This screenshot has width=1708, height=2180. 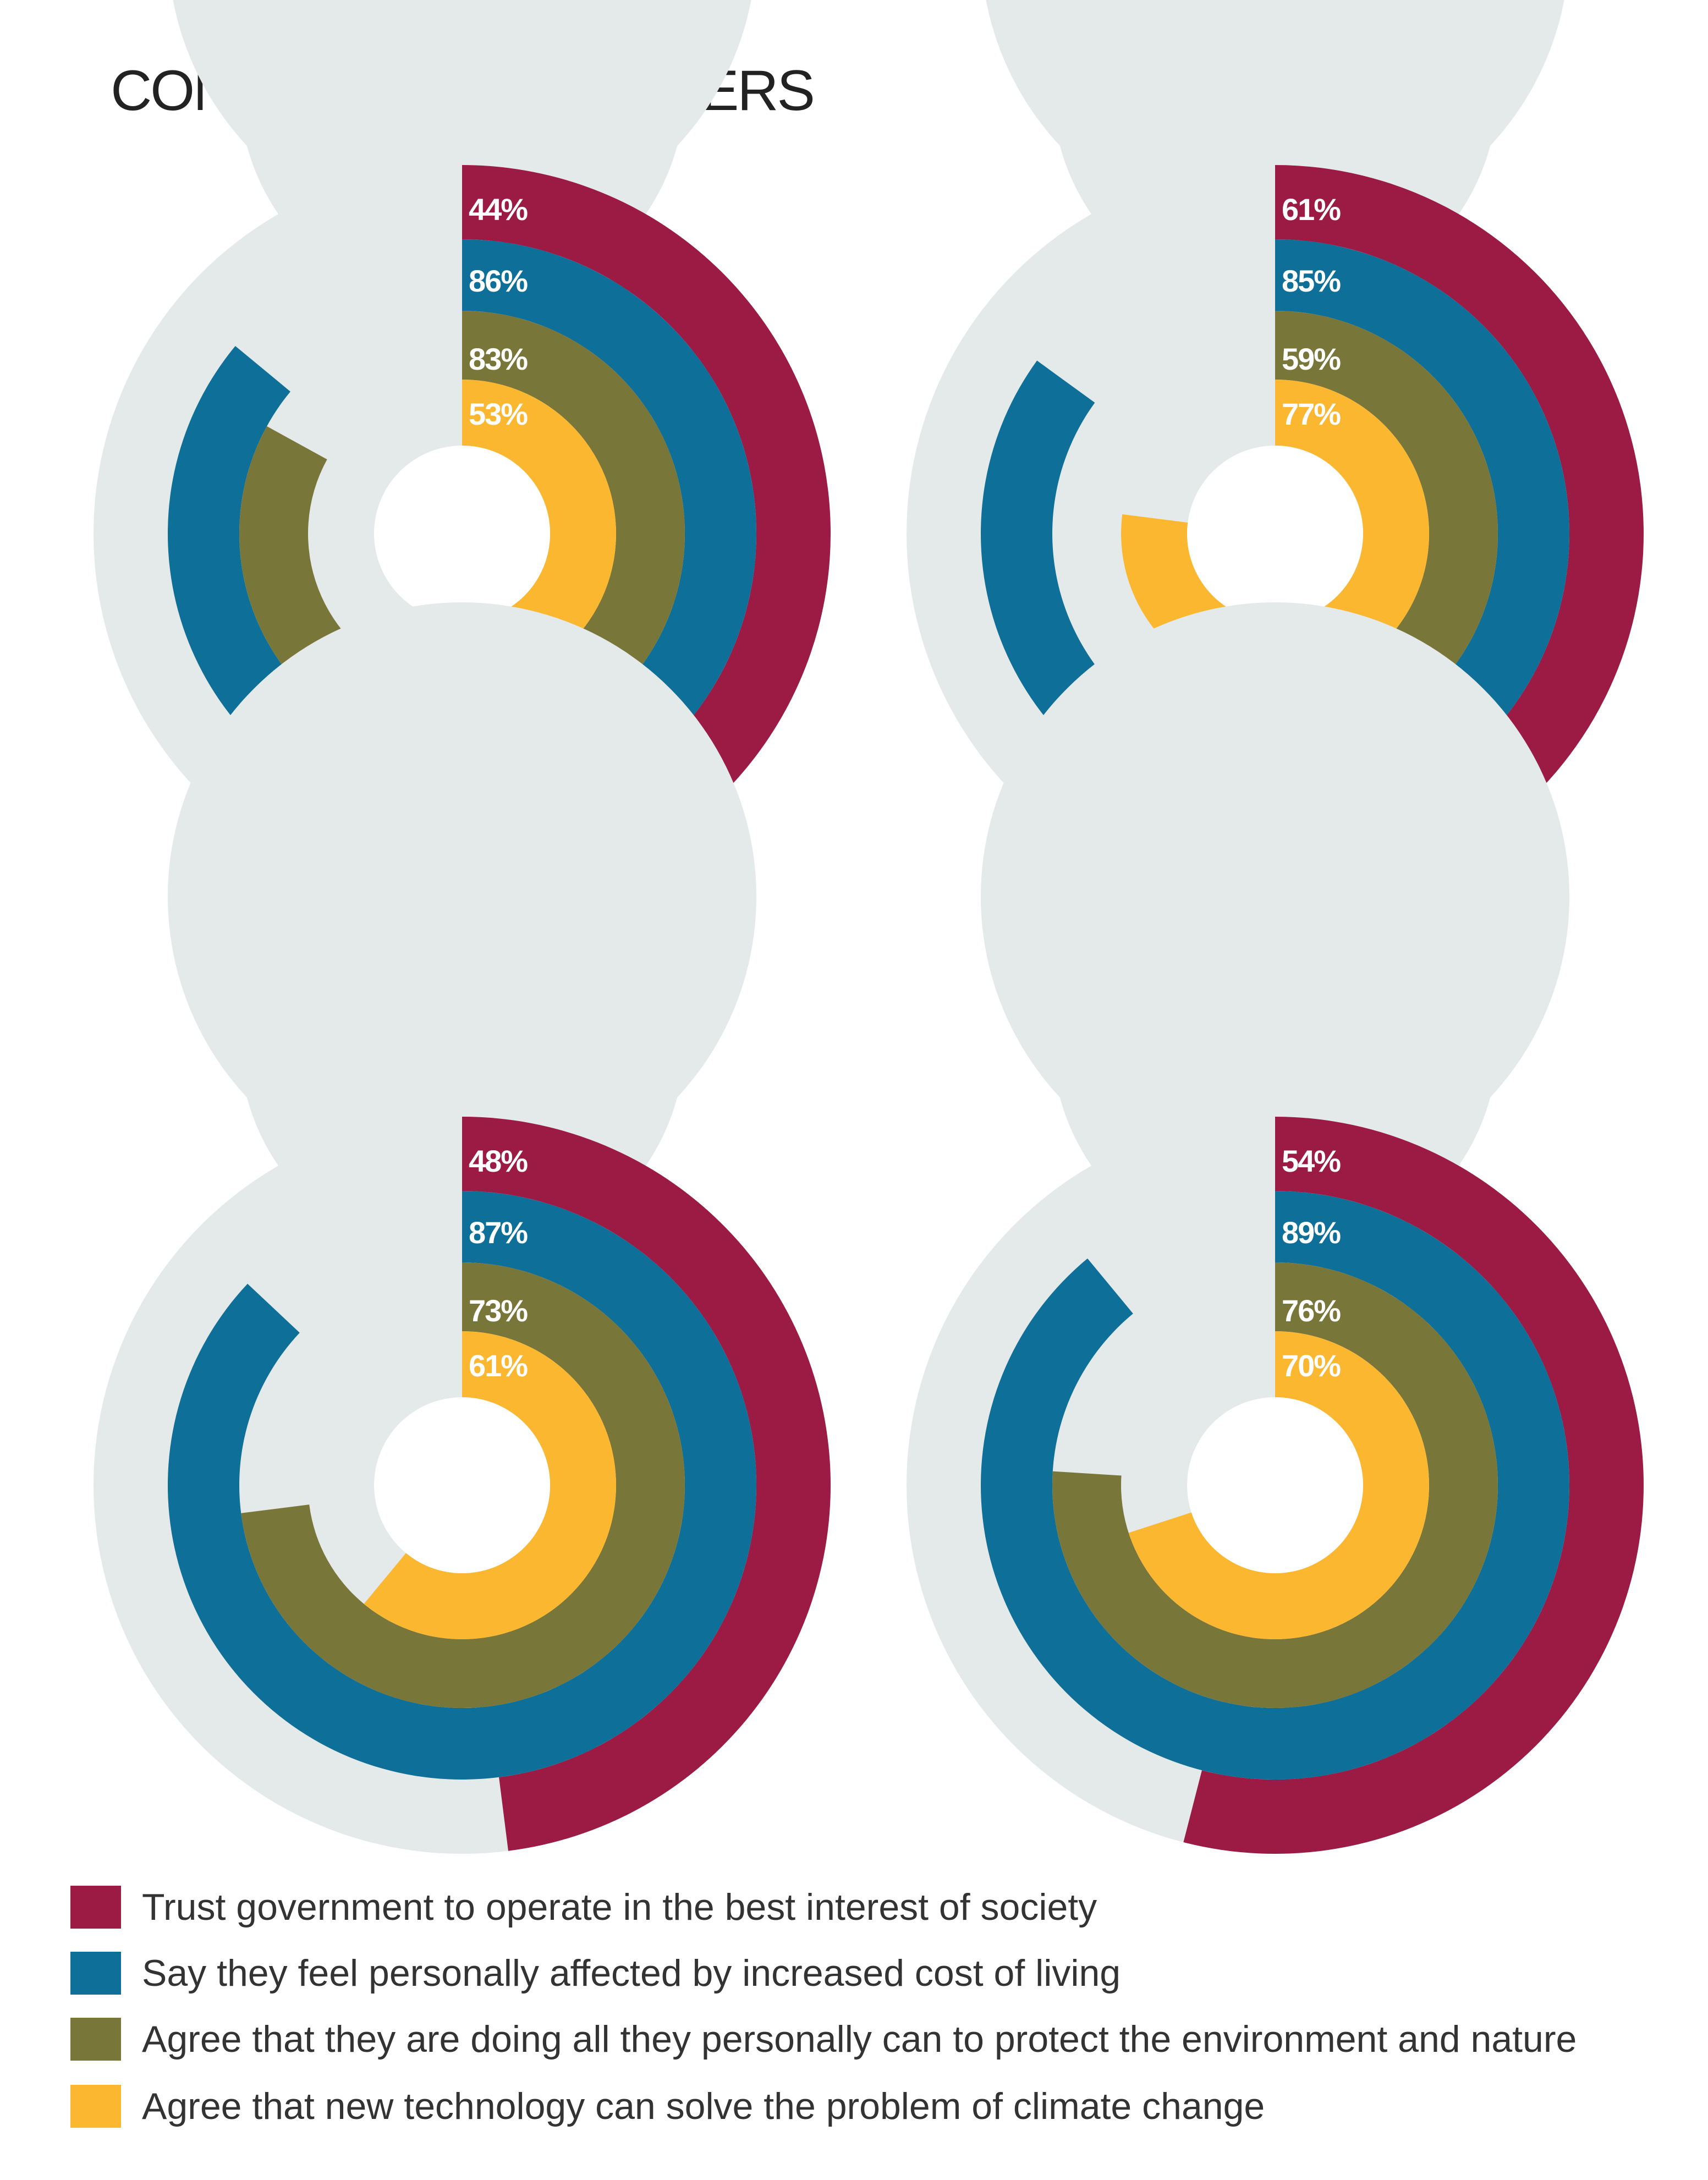 What do you see at coordinates (498, 1310) in the screenshot?
I see `value-label: 73%` at bounding box center [498, 1310].